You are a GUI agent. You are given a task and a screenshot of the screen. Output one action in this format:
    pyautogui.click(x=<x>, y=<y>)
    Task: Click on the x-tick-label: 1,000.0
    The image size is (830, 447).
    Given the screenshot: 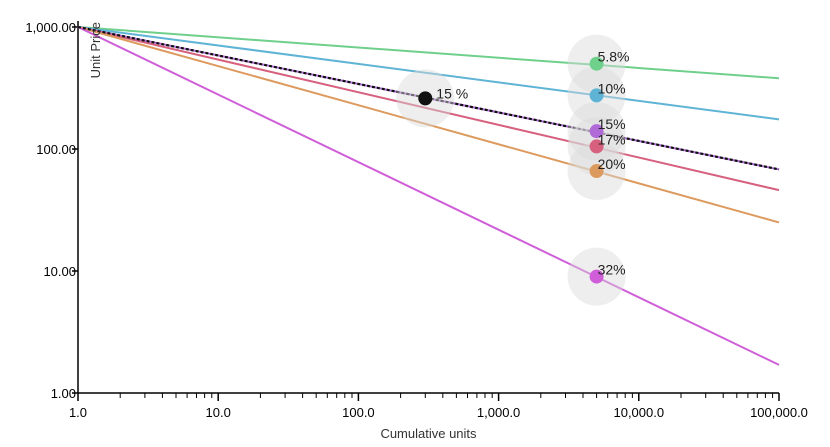 What is the action you would take?
    pyautogui.click(x=498, y=412)
    